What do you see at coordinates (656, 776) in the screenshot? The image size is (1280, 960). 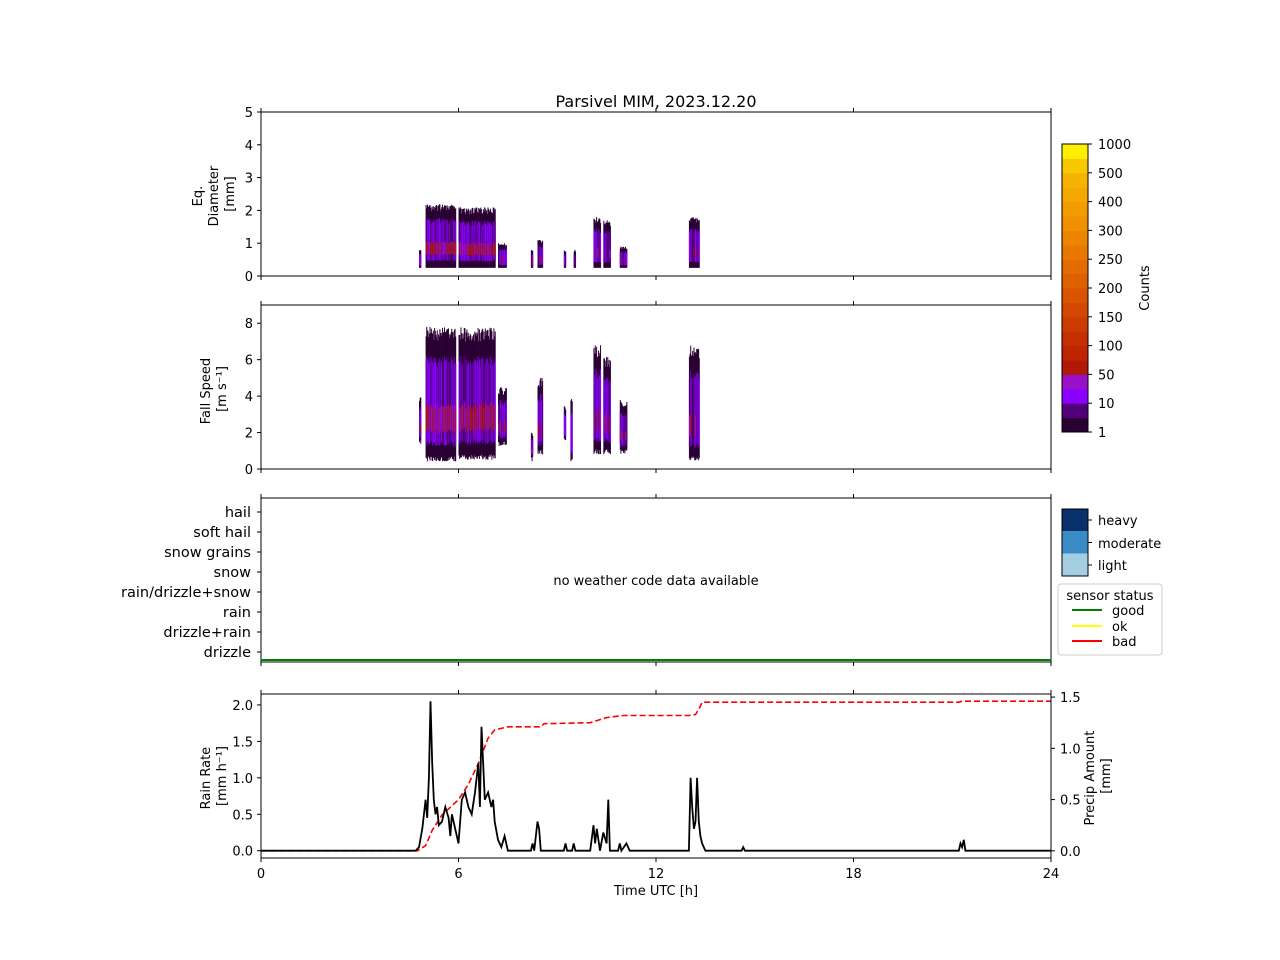 I see `rainrate-axes-frame` at bounding box center [656, 776].